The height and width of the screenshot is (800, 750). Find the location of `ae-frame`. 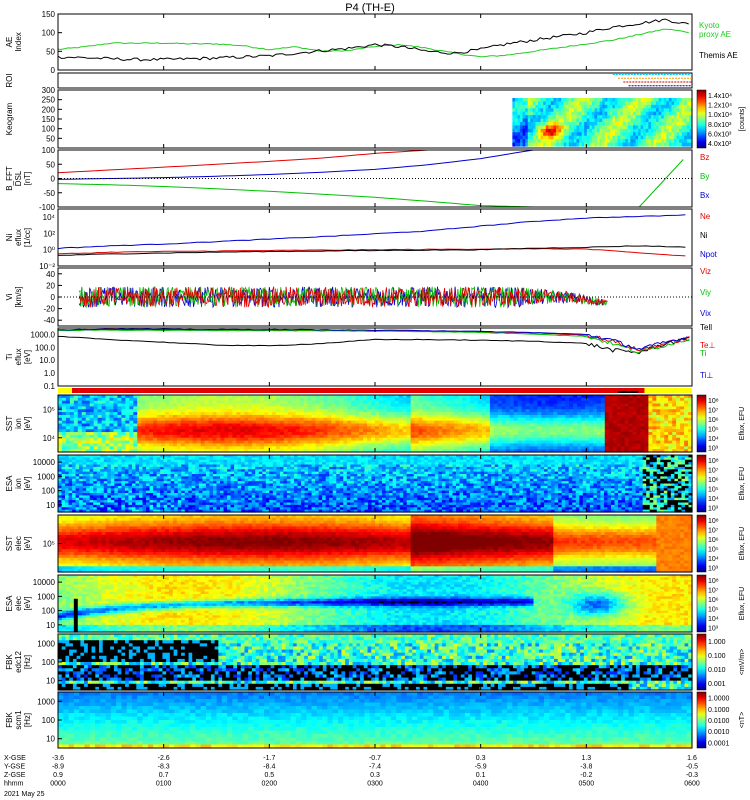

ae-frame is located at coordinates (375, 42).